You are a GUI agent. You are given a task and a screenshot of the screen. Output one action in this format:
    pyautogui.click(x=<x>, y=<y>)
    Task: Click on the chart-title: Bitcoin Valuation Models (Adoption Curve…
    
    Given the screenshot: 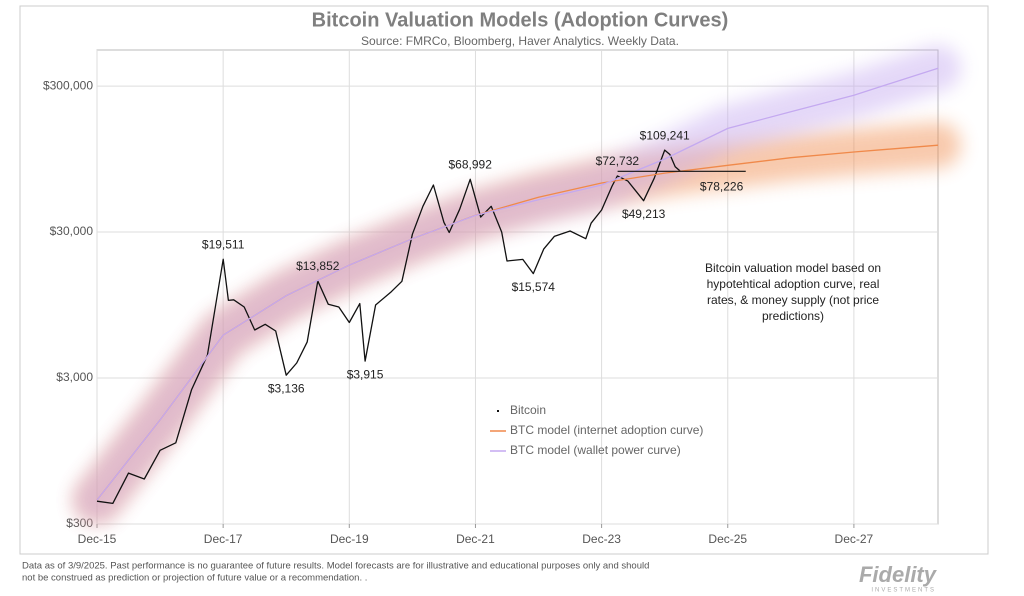 What is the action you would take?
    pyautogui.click(x=520, y=20)
    